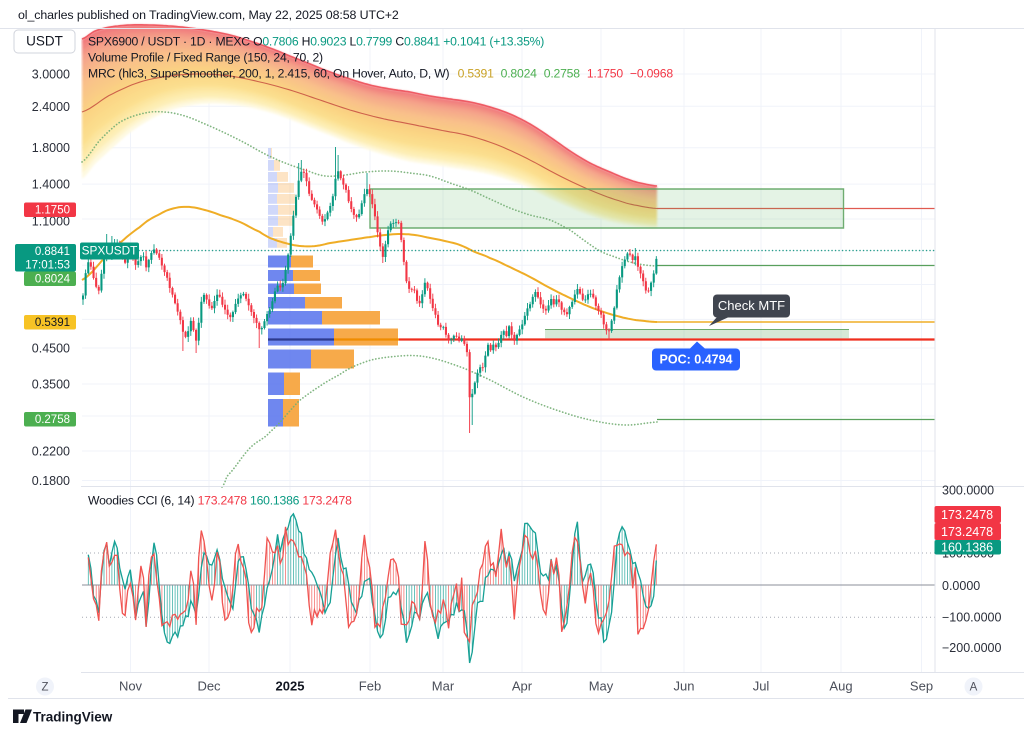 This screenshot has width=1024, height=733. Describe the element at coordinates (840, 686) in the screenshot. I see `svg-text: Aug` at that location.